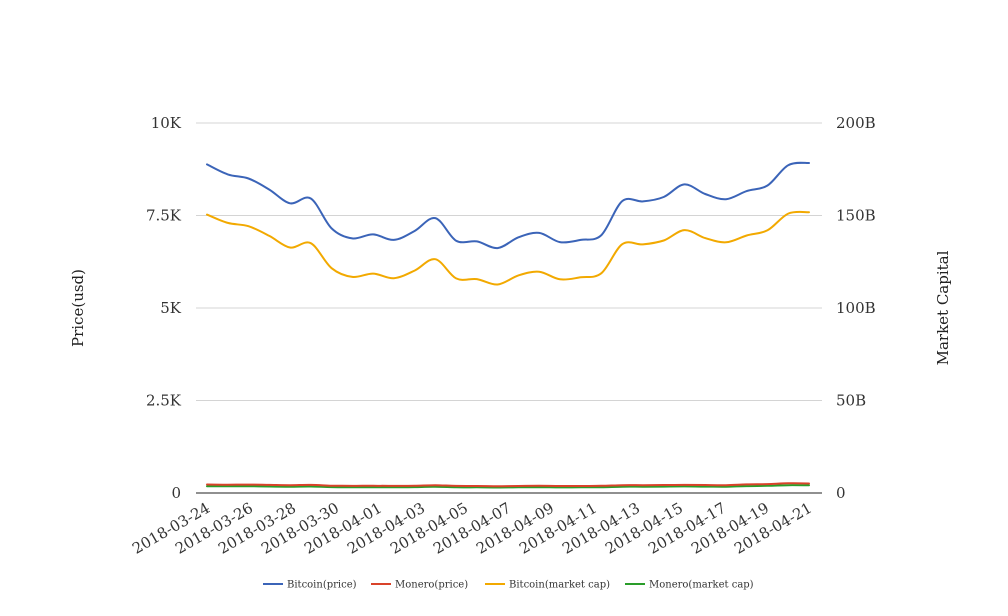  What do you see at coordinates (171, 308) in the screenshot?
I see `left-axis-tick-label: 5K` at bounding box center [171, 308].